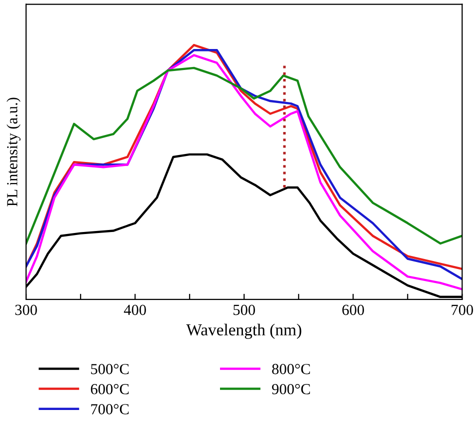 The image size is (474, 434). Describe the element at coordinates (110, 369) in the screenshot. I see `legend-label: 500°C` at that location.